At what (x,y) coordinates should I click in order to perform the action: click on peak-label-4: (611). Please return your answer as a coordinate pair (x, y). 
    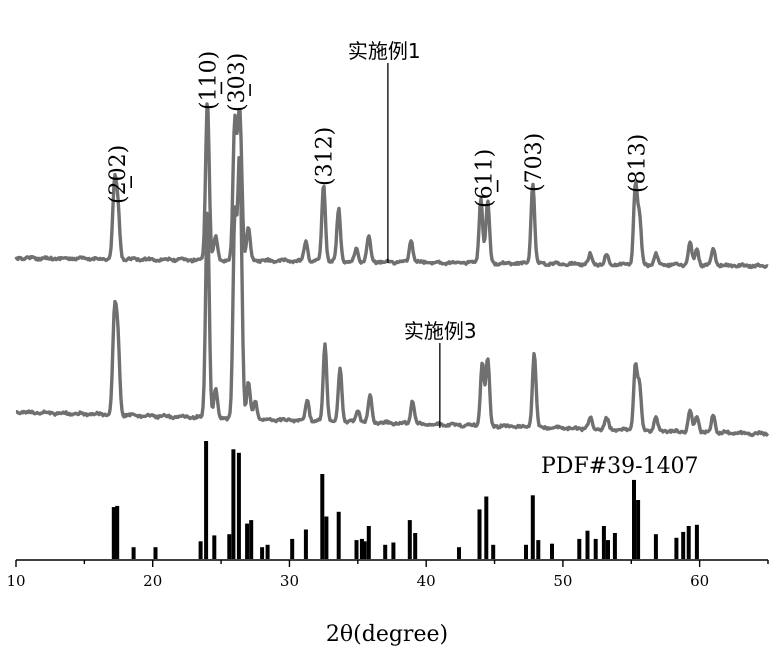
    Looking at the image, I should click on (485, 178).